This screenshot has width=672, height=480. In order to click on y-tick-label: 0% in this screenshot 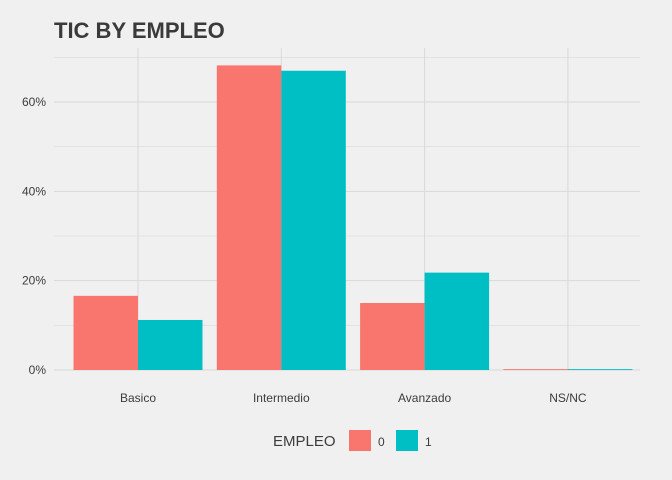, I will do `click(38, 370)`.